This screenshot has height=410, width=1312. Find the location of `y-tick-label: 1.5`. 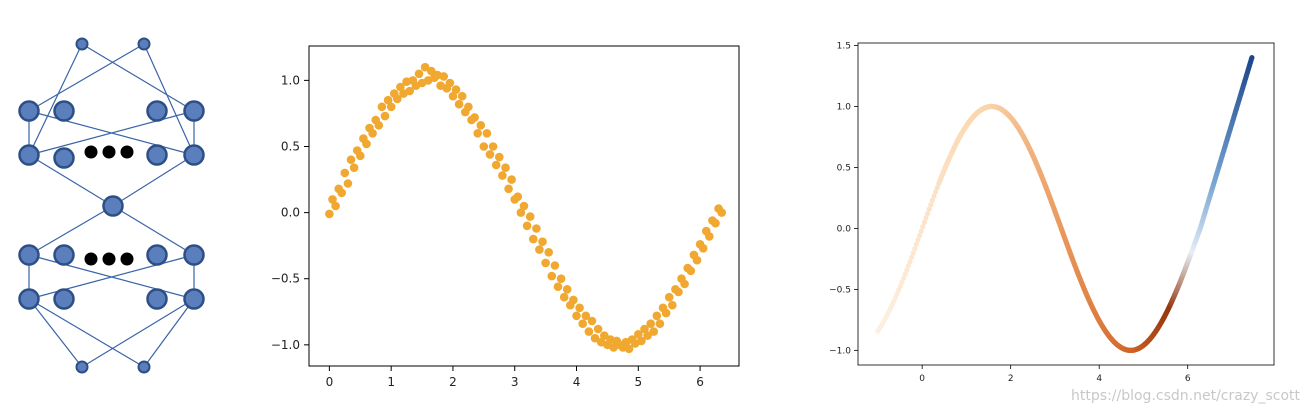

y-tick-label: 1.5 is located at coordinates (844, 46).